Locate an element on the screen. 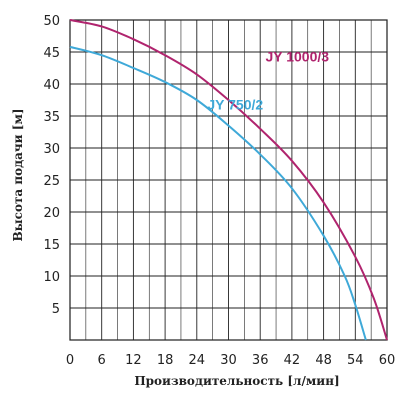  y-tick-label: 15 is located at coordinates (51, 245).